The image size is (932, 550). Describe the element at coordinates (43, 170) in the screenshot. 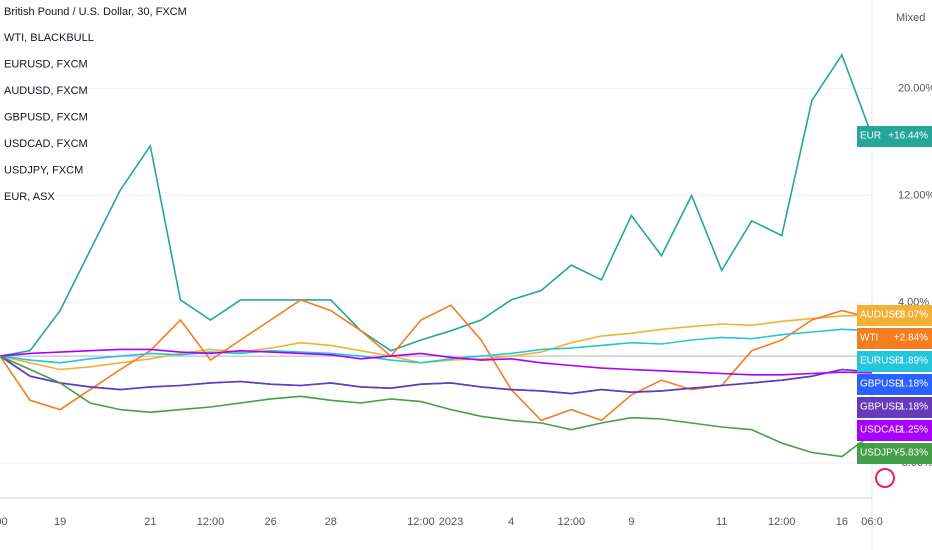

I see `legend-entry: USDJPY, FXCM` at that location.